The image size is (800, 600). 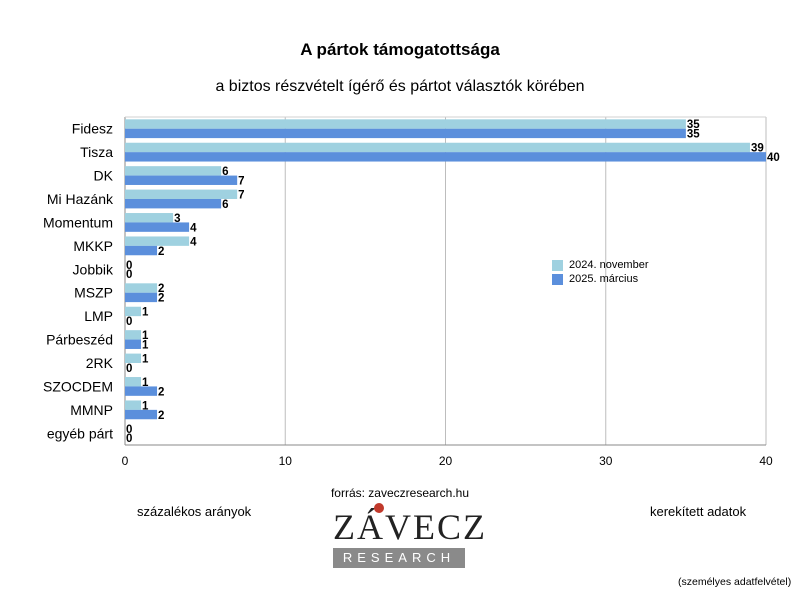 I want to click on x-tick-label: 10, so click(x=286, y=461).